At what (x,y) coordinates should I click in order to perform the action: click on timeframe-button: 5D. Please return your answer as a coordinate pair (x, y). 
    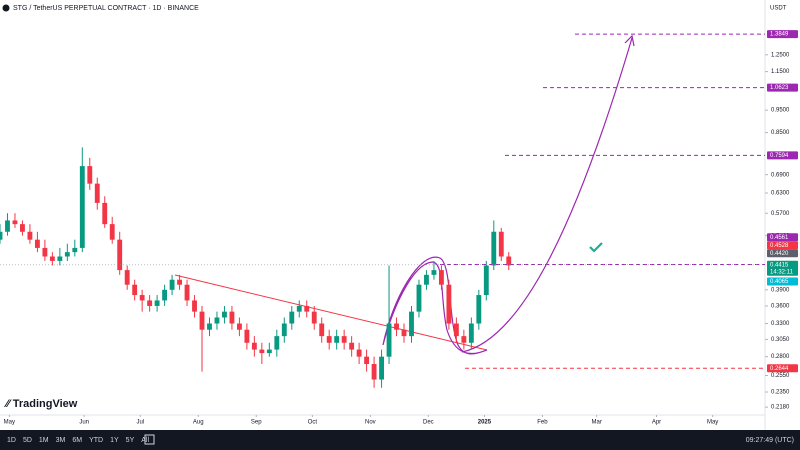
    Looking at the image, I should click on (27, 440).